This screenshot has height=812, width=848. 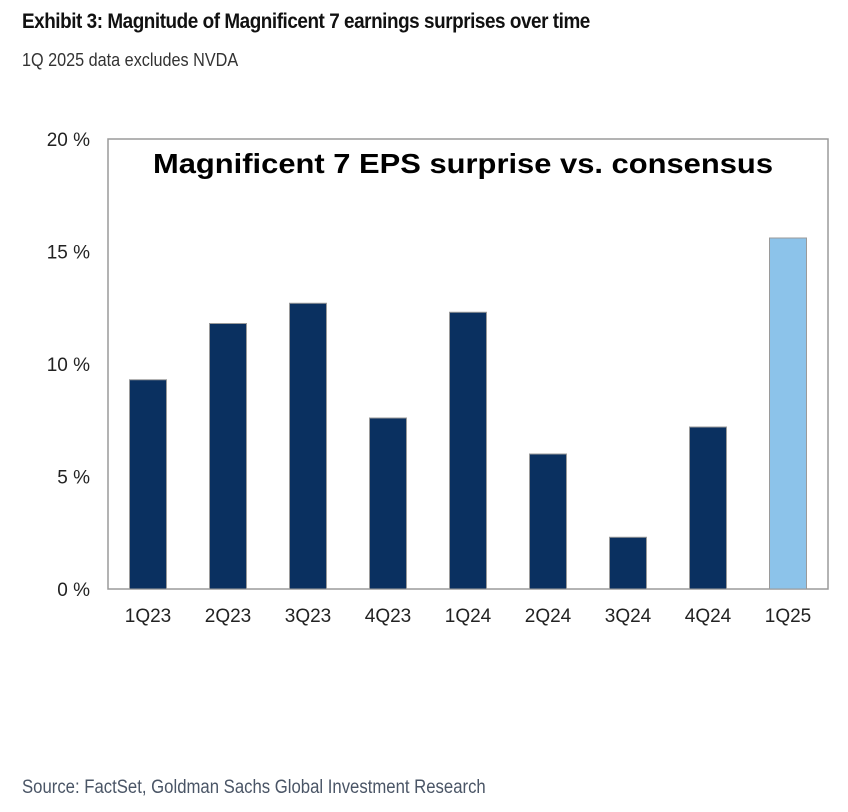 I want to click on bar-3Q24, so click(x=628, y=563).